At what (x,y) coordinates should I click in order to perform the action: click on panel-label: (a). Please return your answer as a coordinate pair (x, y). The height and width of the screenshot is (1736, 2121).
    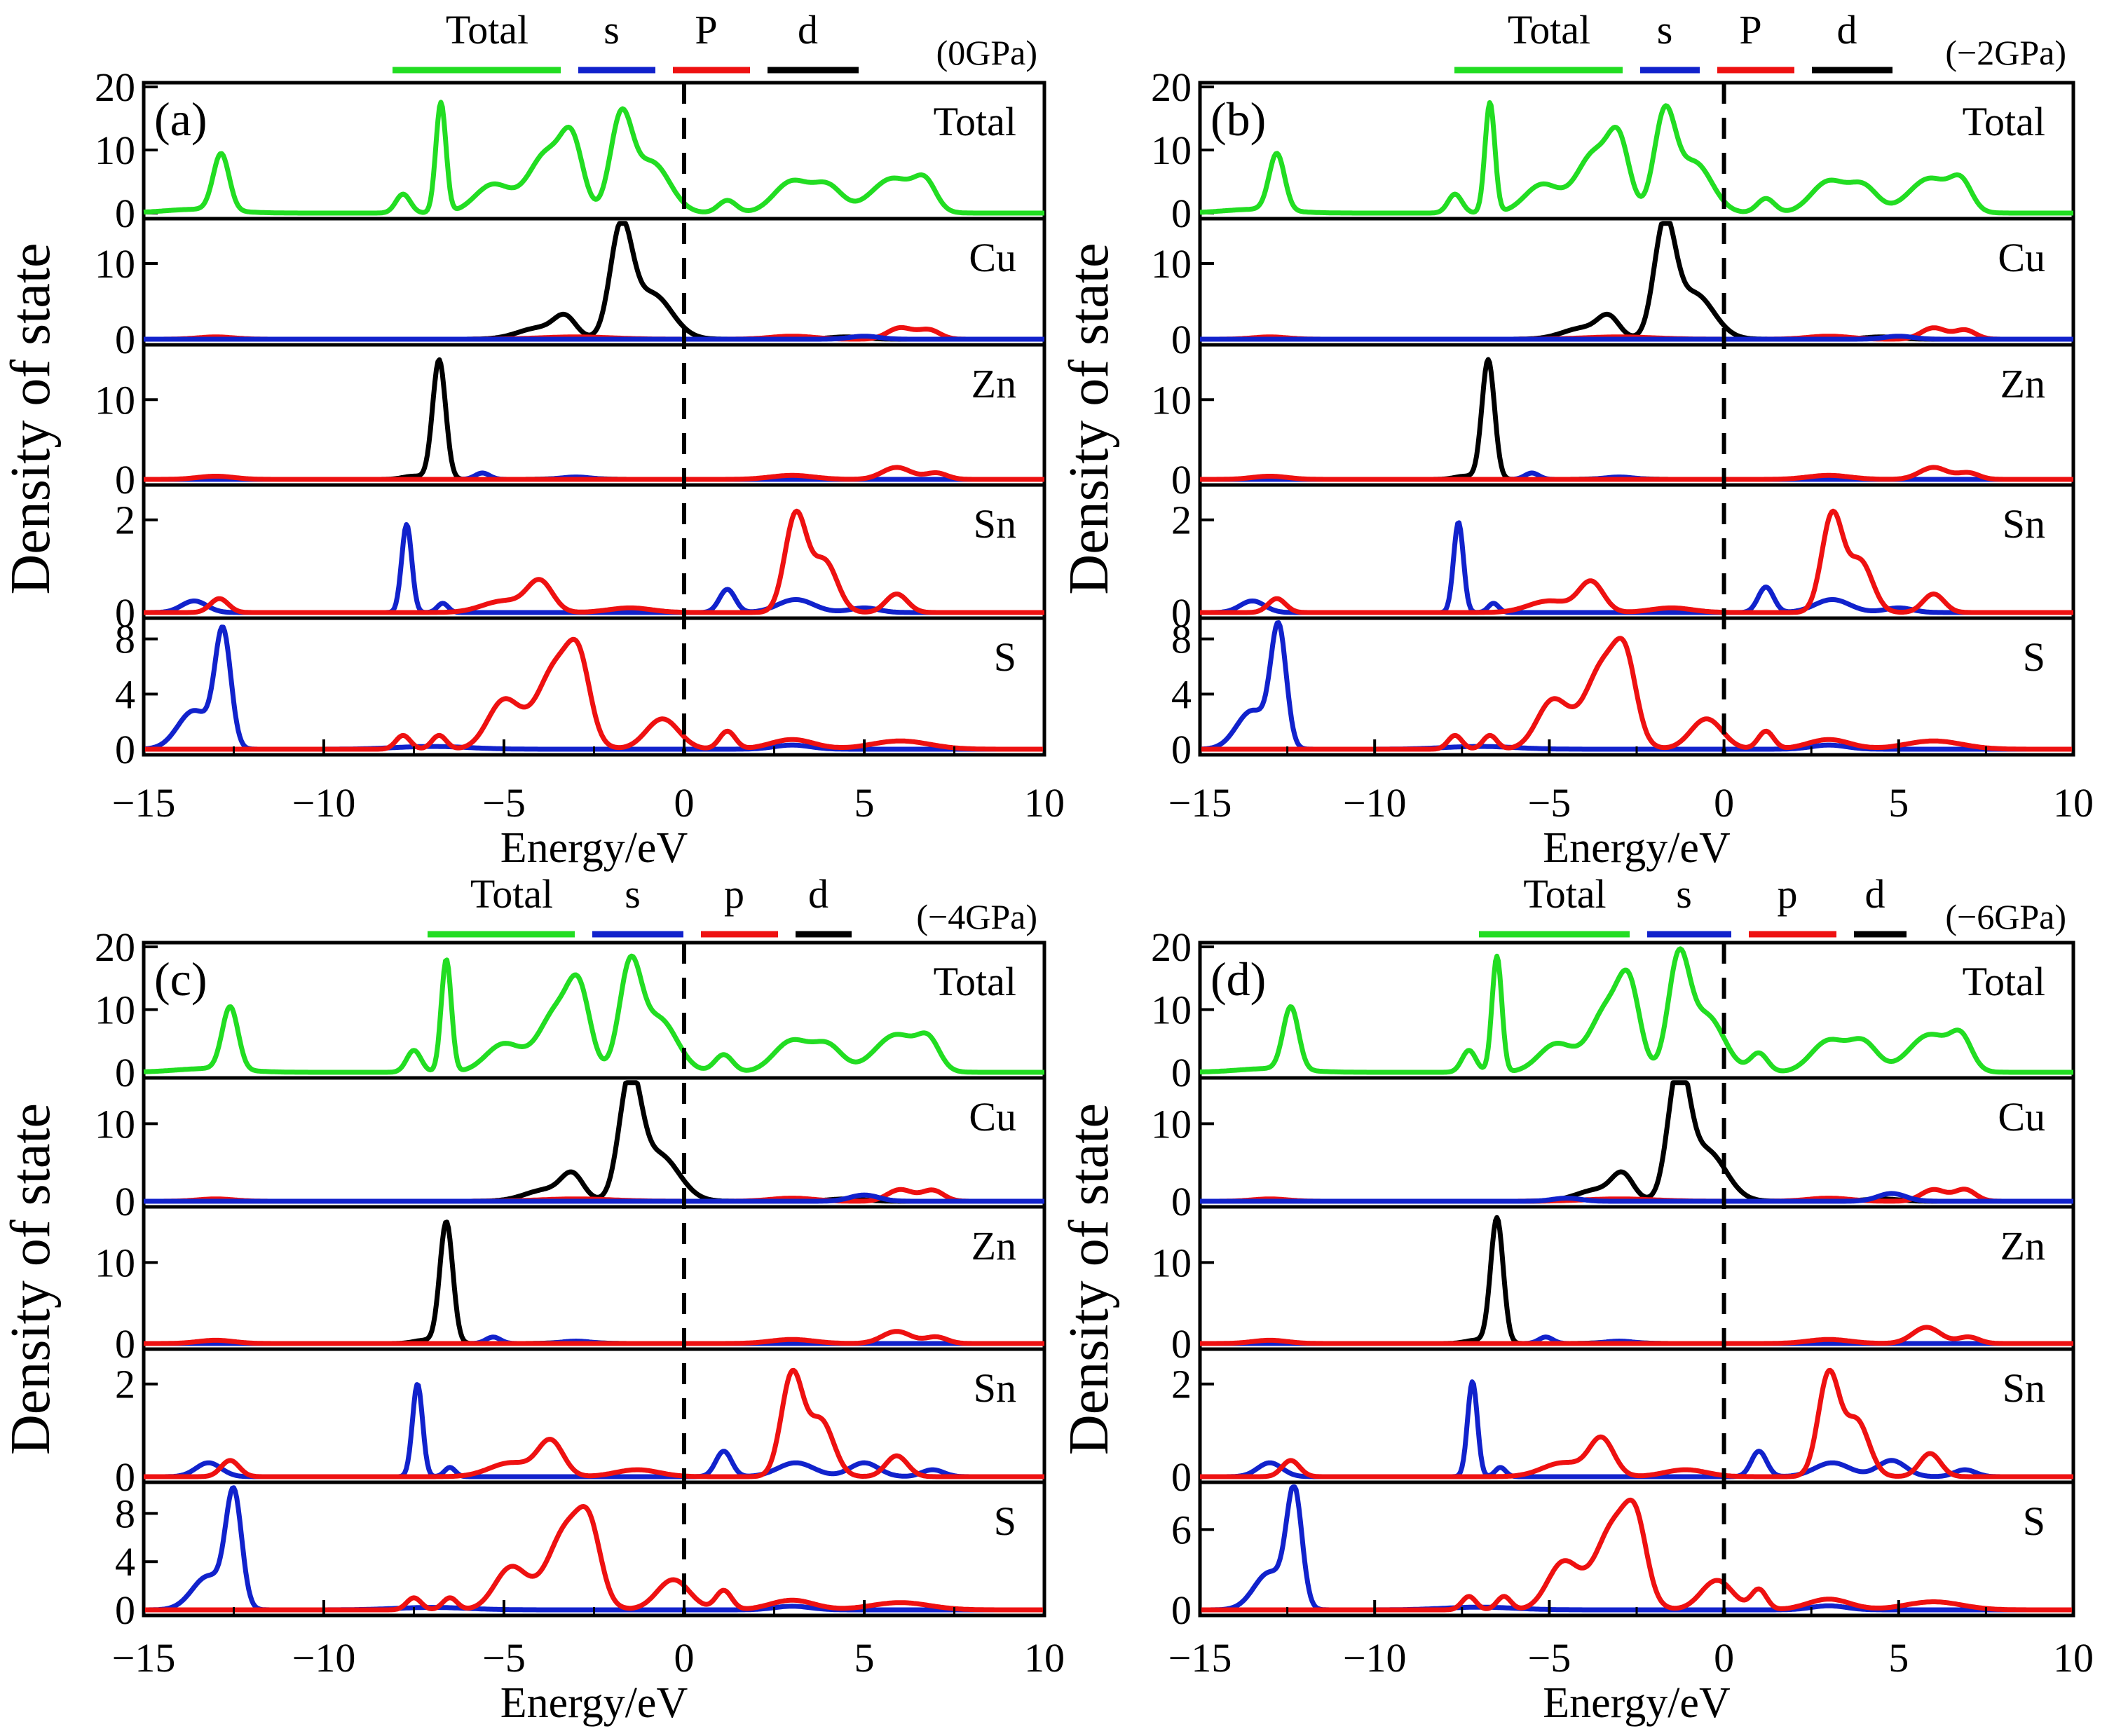
    Looking at the image, I should click on (180, 119).